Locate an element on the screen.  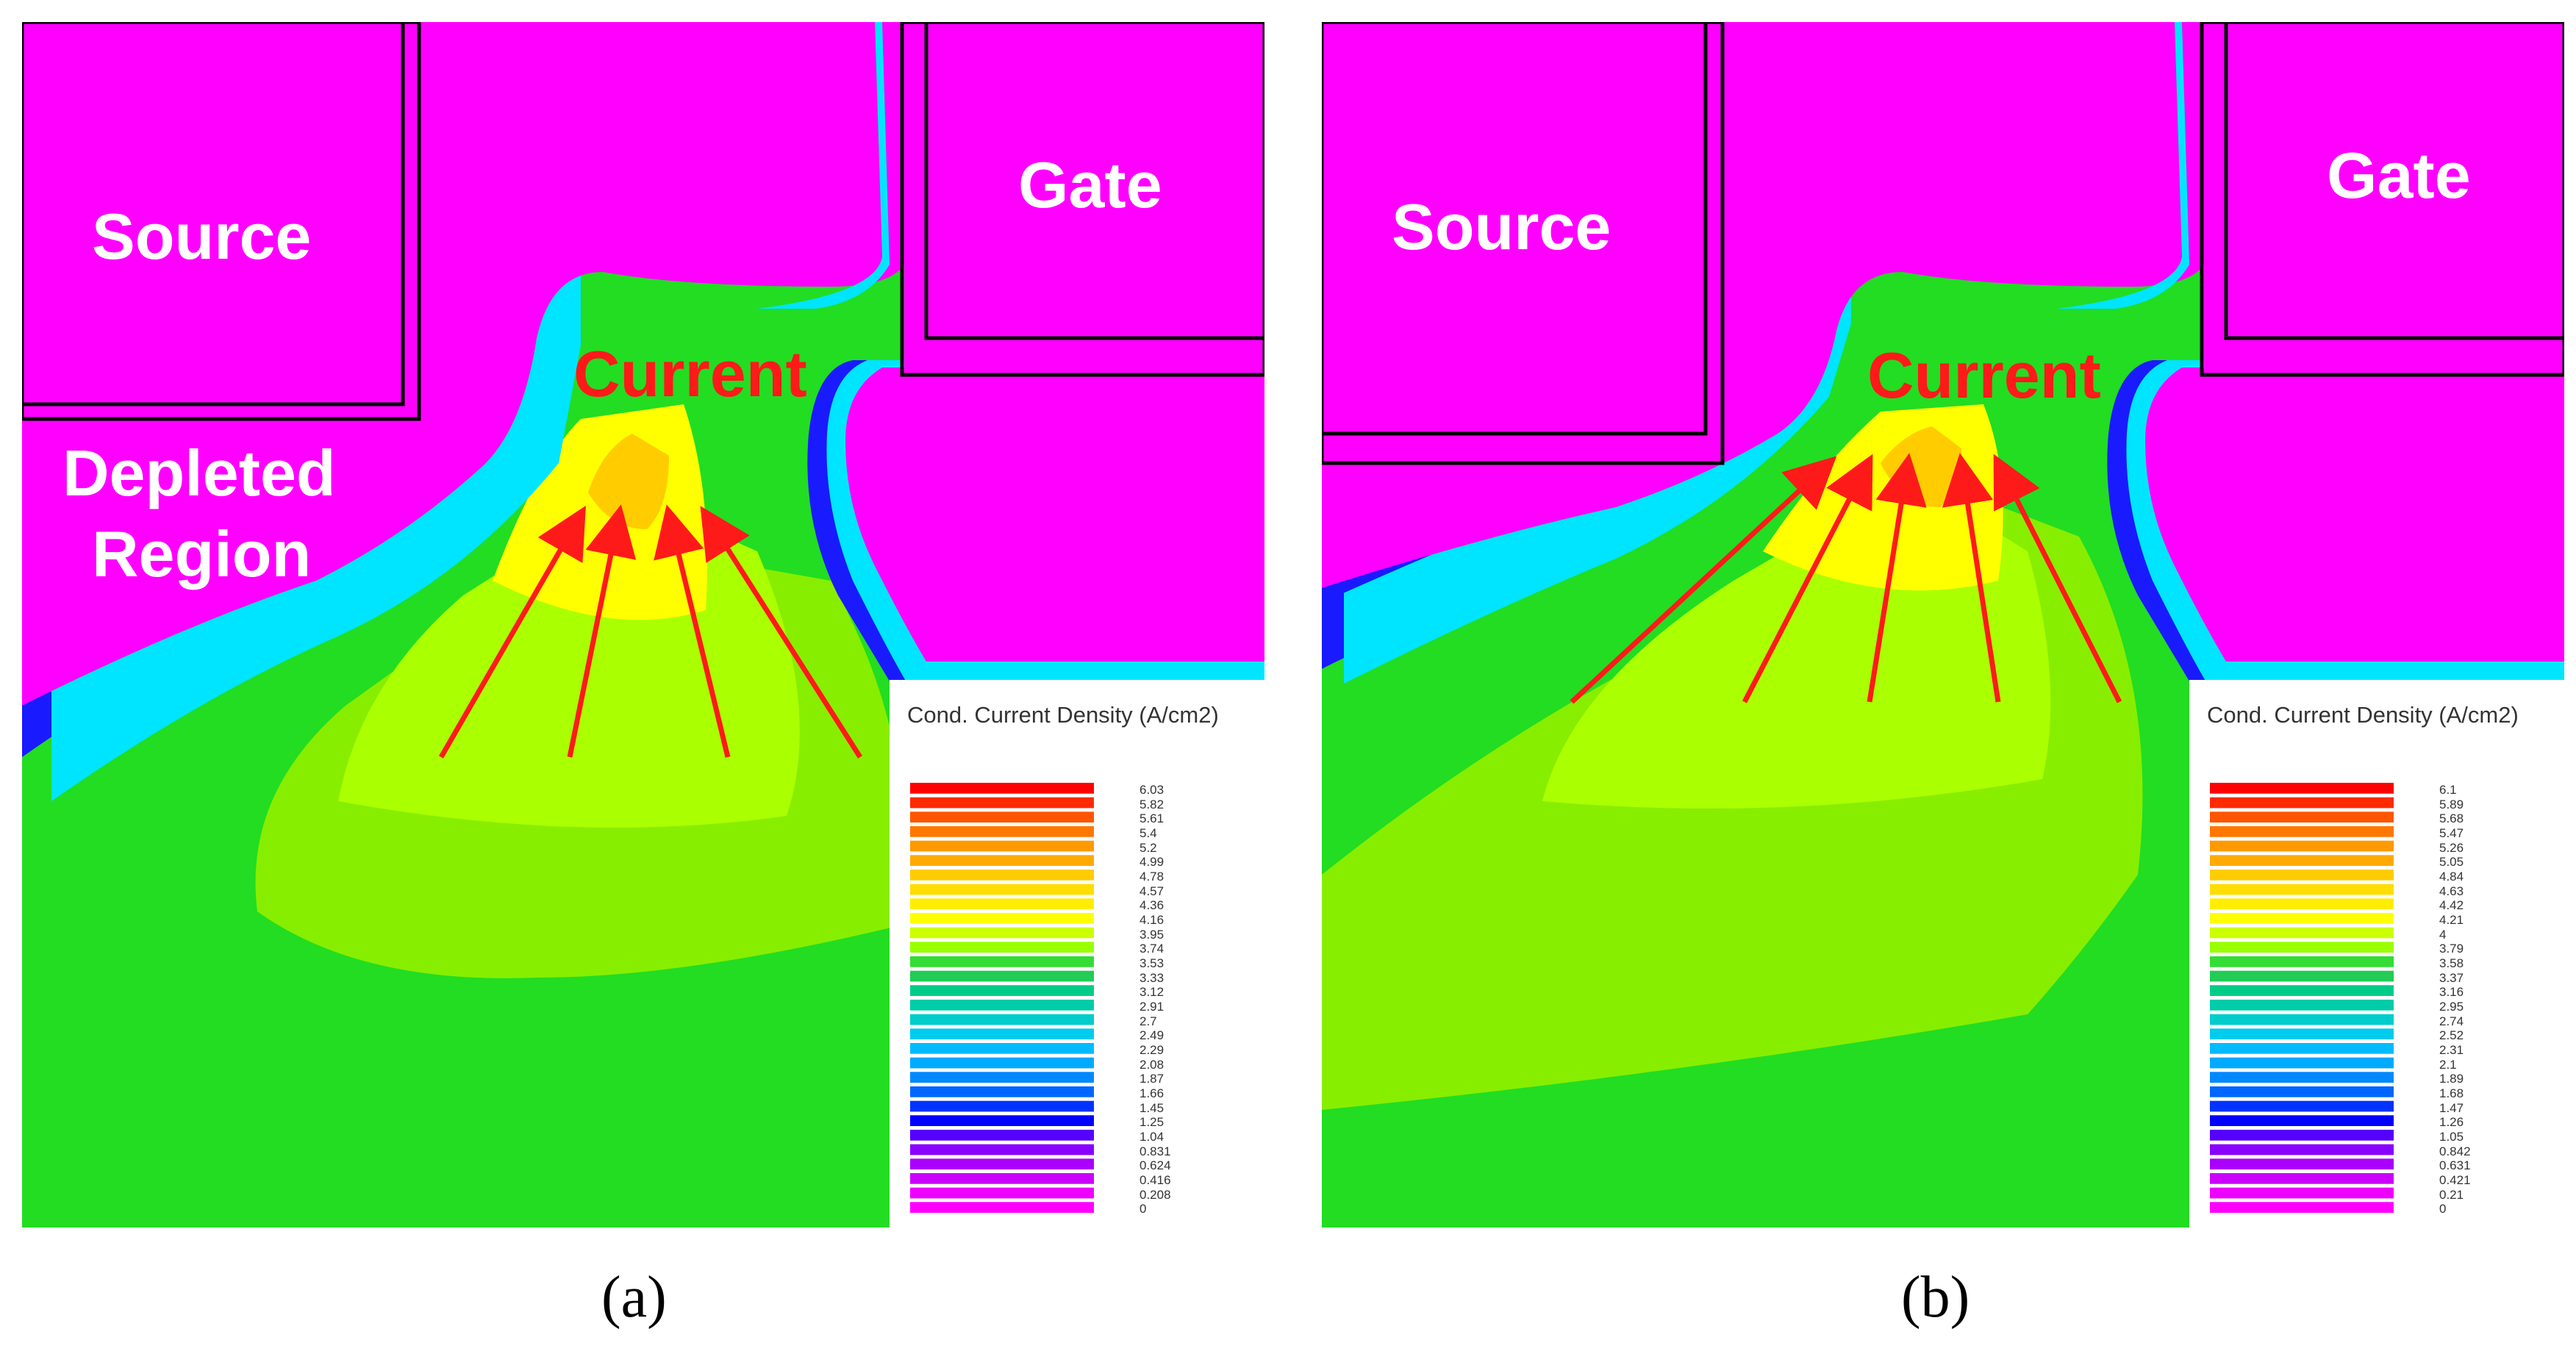
gate-block is located at coordinates (2384, 198).